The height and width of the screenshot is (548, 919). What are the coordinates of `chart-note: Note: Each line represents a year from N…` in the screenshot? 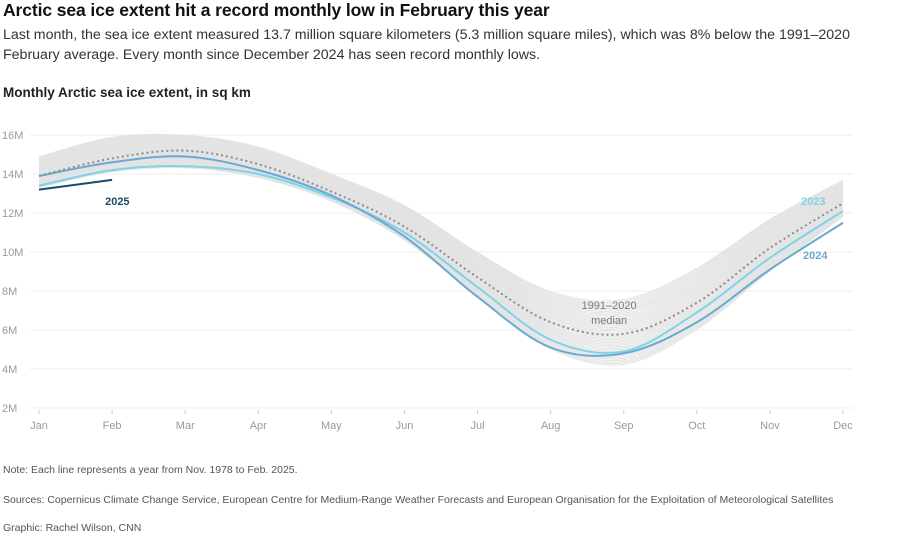 It's located at (150, 470).